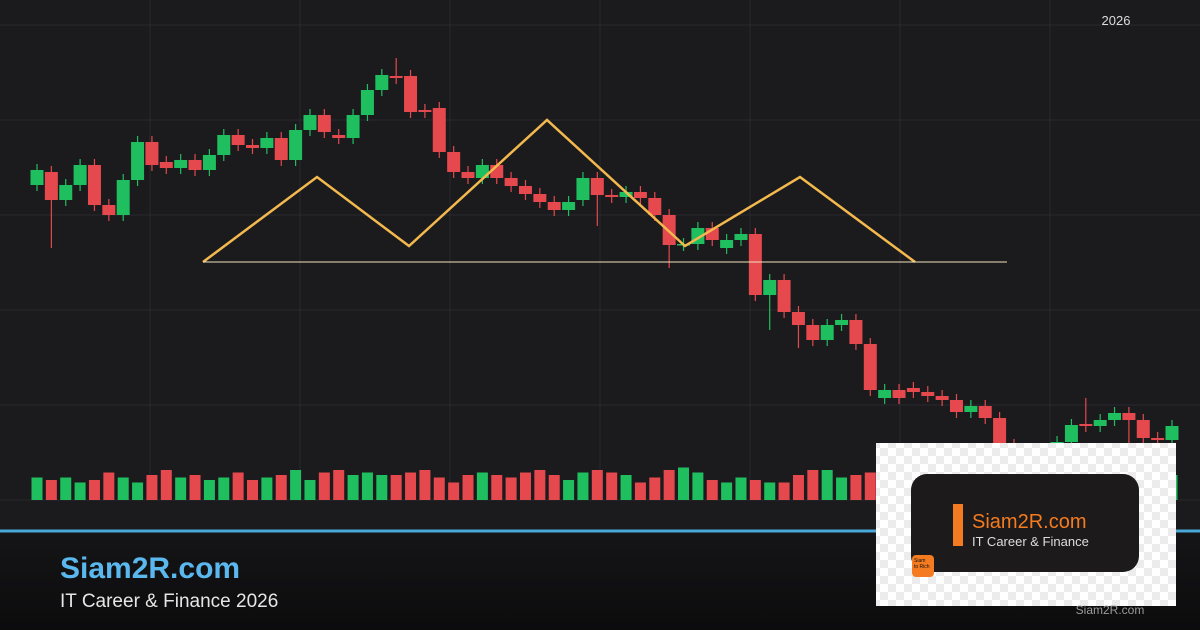 The width and height of the screenshot is (1200, 630). Describe the element at coordinates (1029, 522) in the screenshot. I see `logo-site: Siam2R.com` at that location.